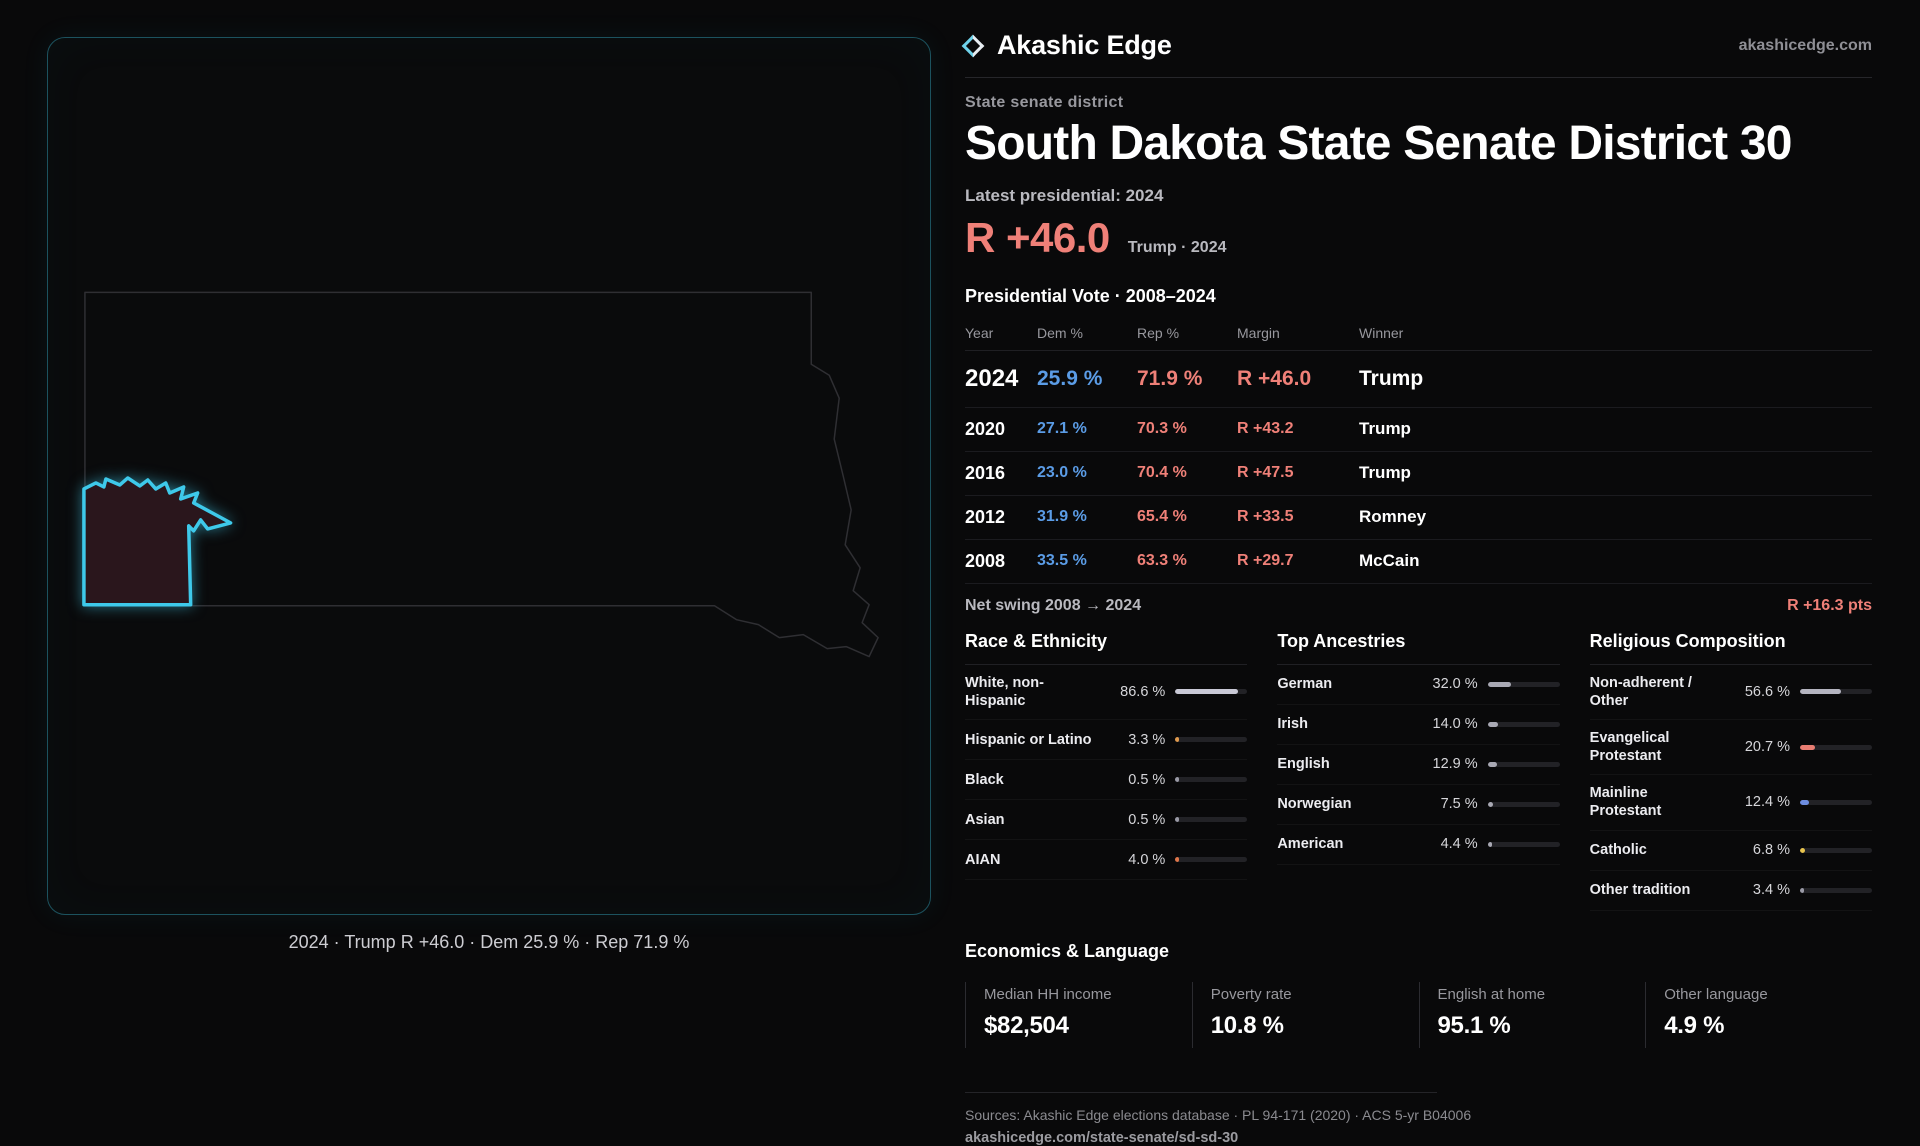 The width and height of the screenshot is (1920, 1146). Describe the element at coordinates (984, 779) in the screenshot. I see `demo-label: Black` at that location.